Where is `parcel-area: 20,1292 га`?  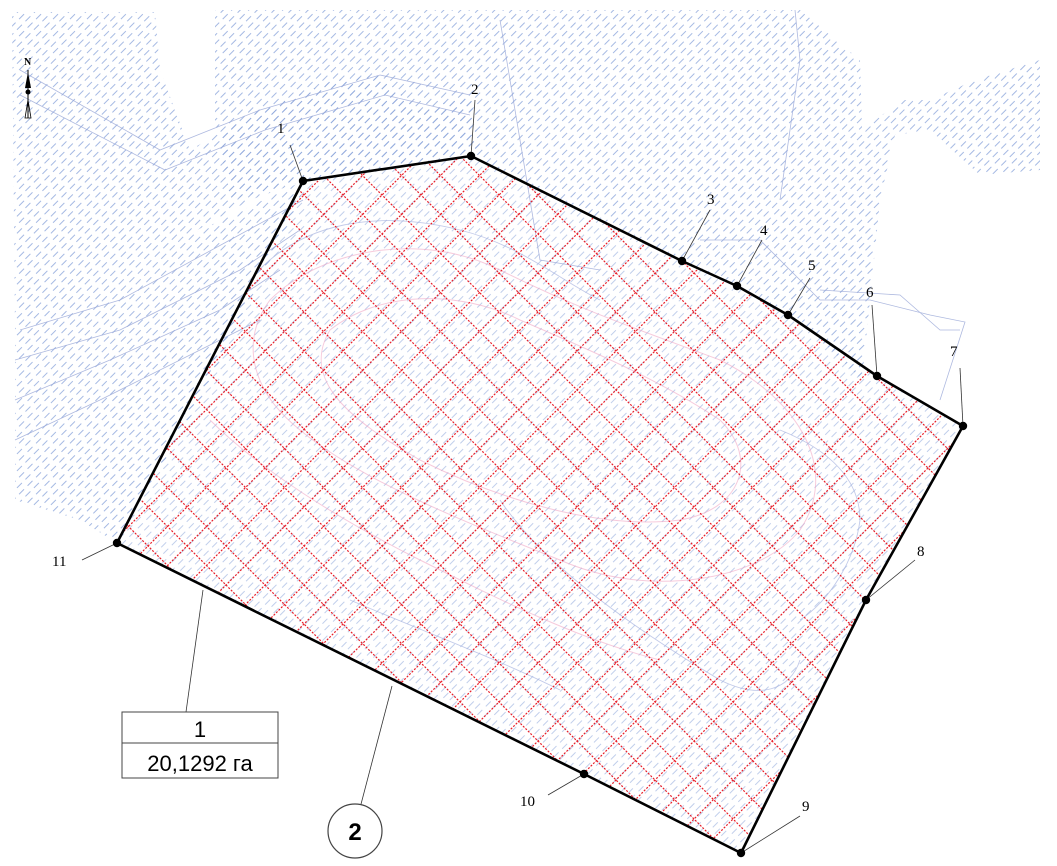 parcel-area: 20,1292 га is located at coordinates (200, 763).